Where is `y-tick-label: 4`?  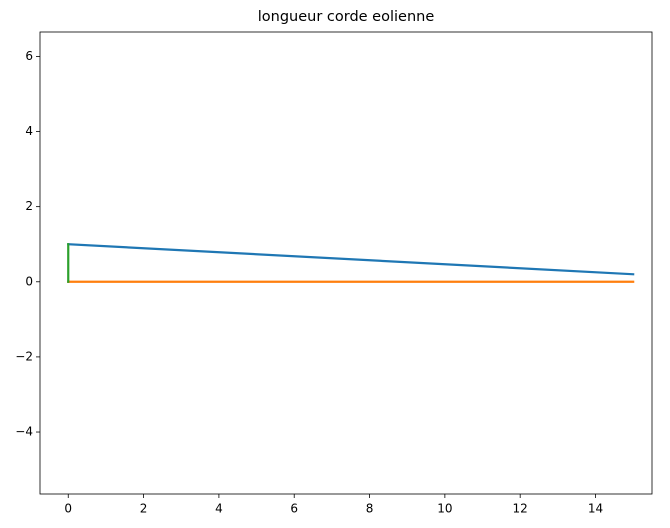 y-tick-label: 4 is located at coordinates (29, 131).